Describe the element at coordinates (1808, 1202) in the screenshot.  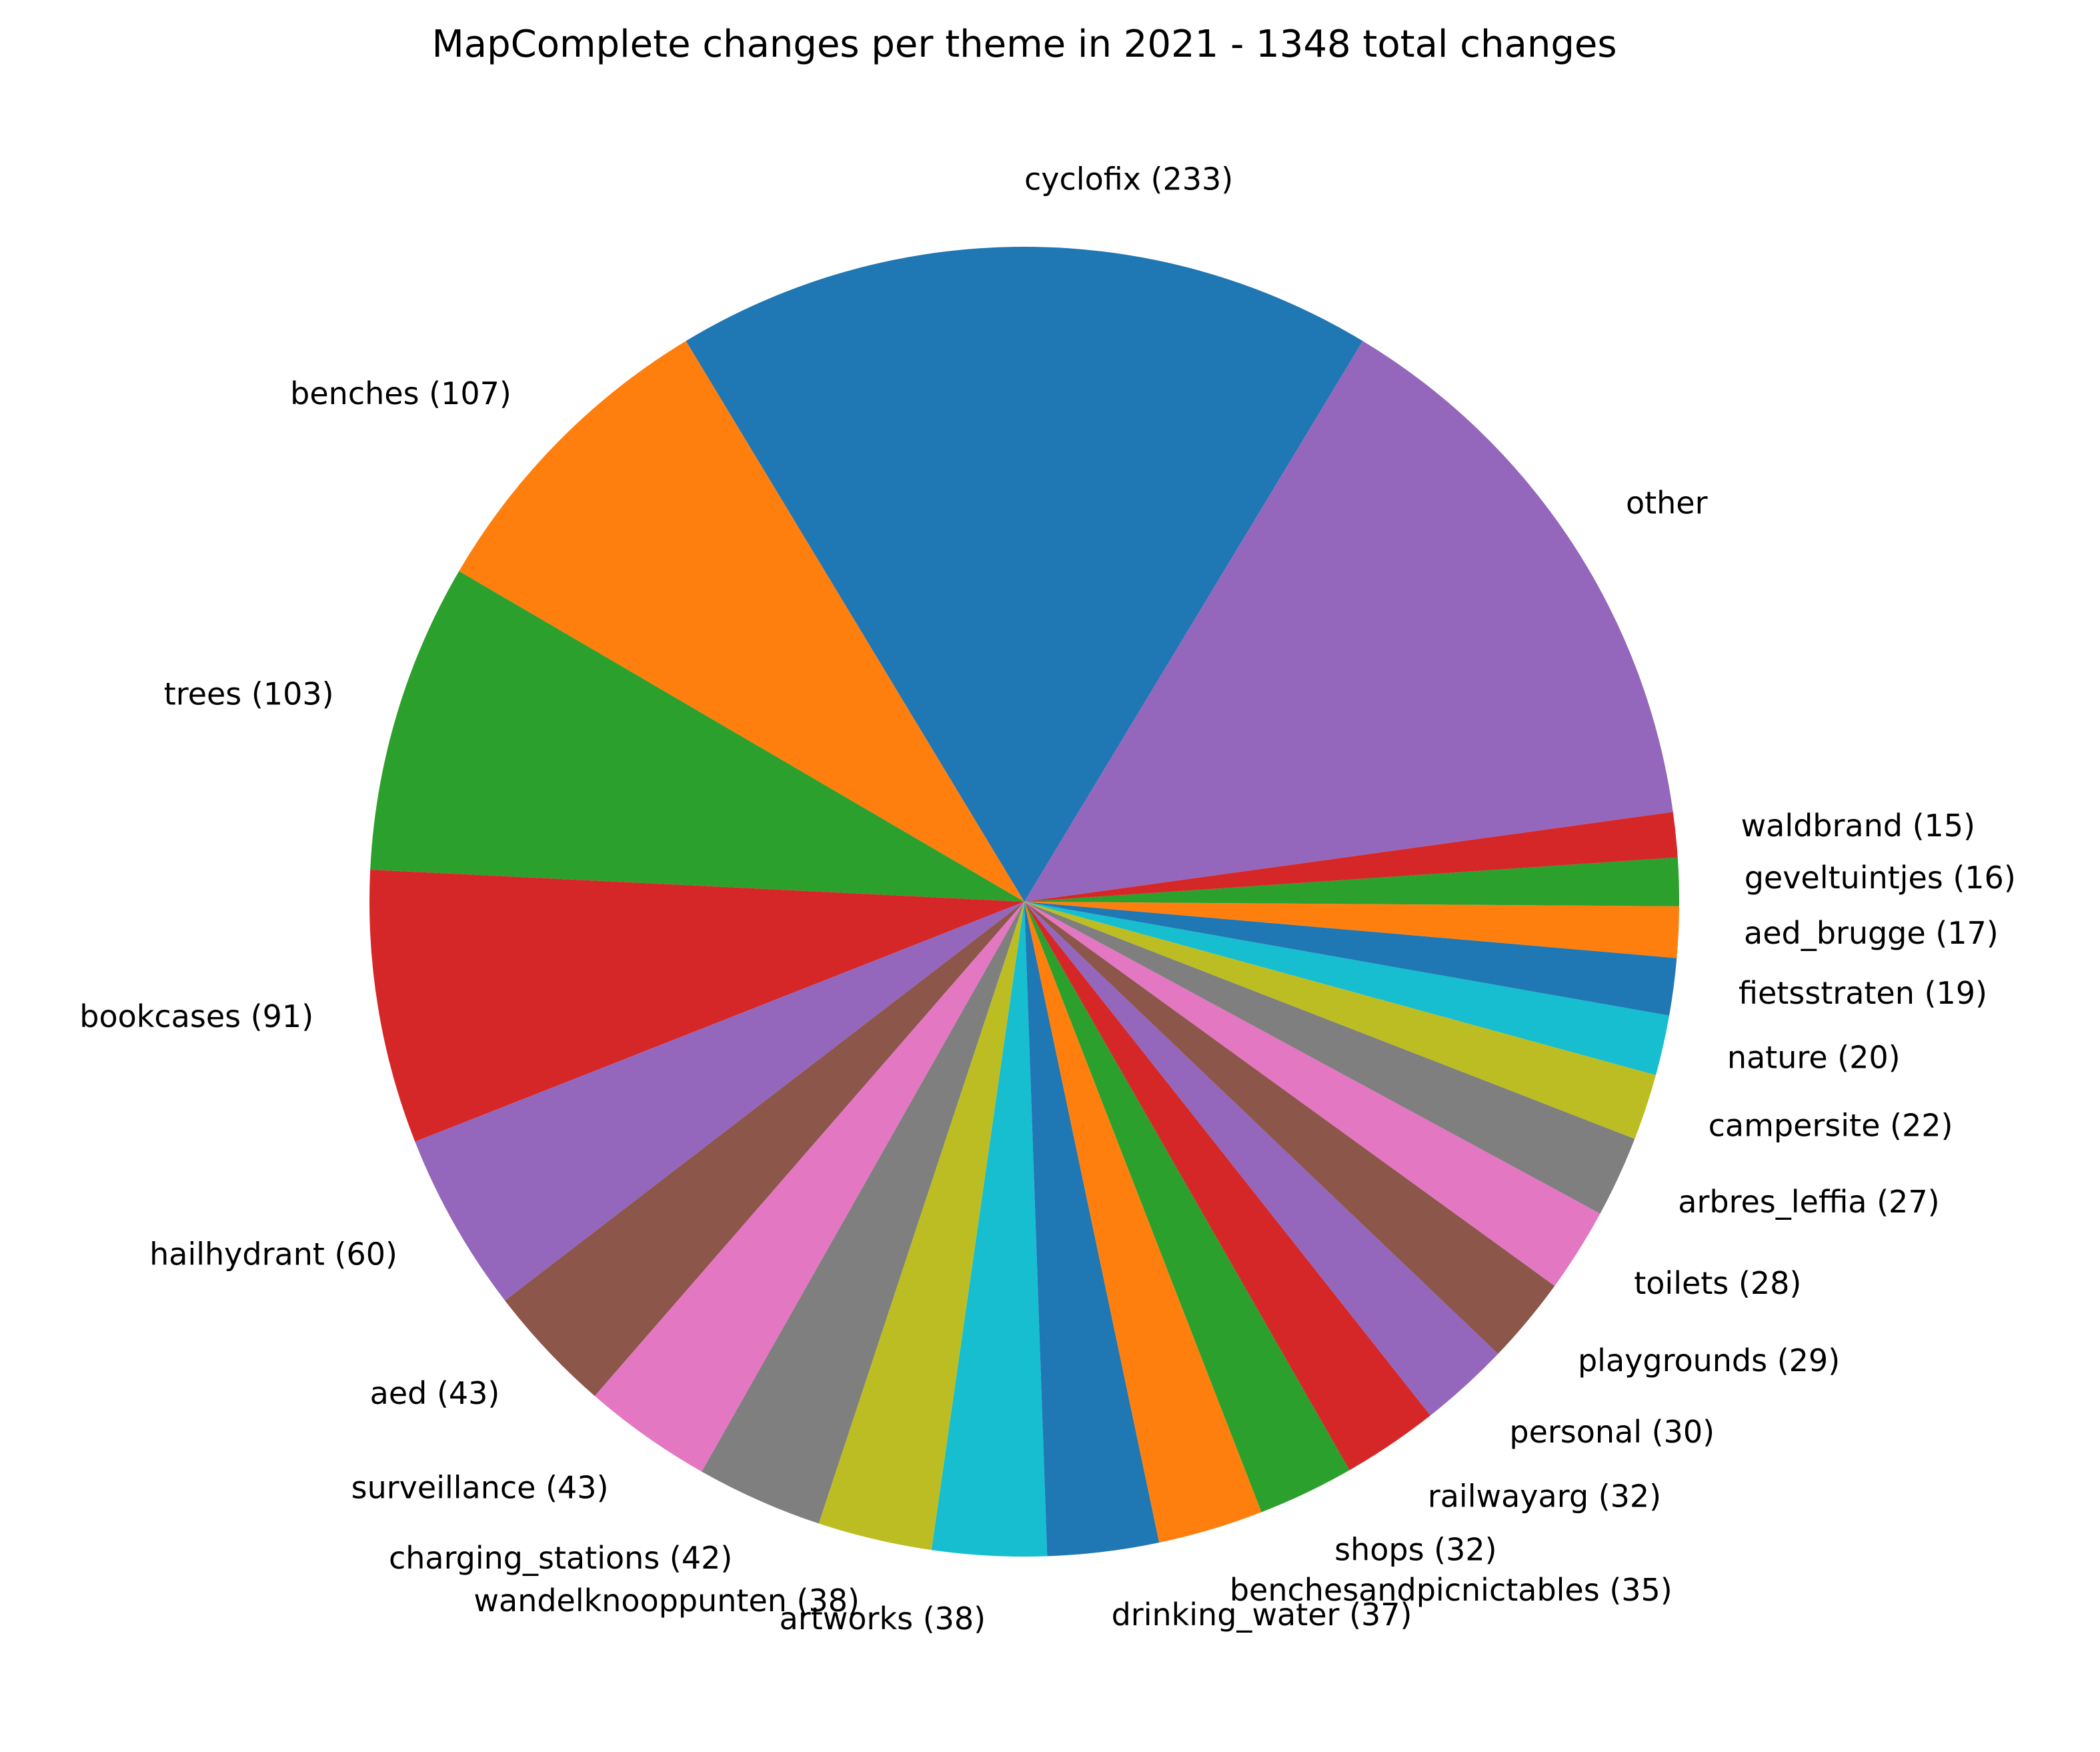
I see `slice-label: arbres_leffia (27)` at that location.